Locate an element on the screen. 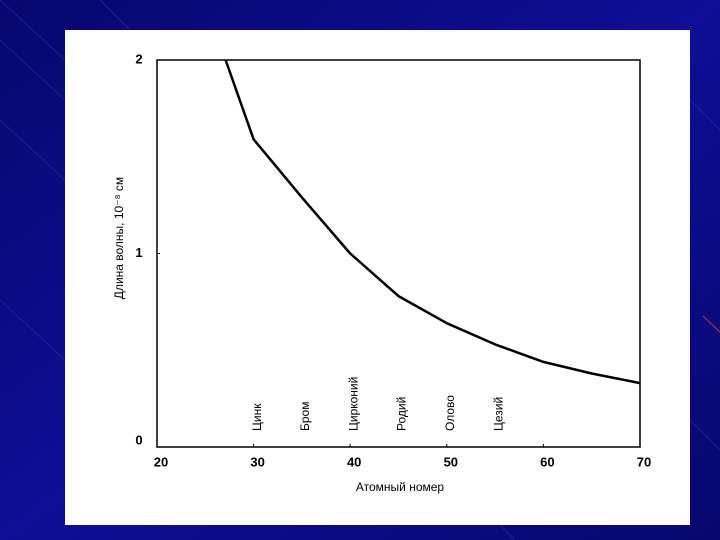 This screenshot has height=540, width=720. x-tick-label: 70 is located at coordinates (644, 461).